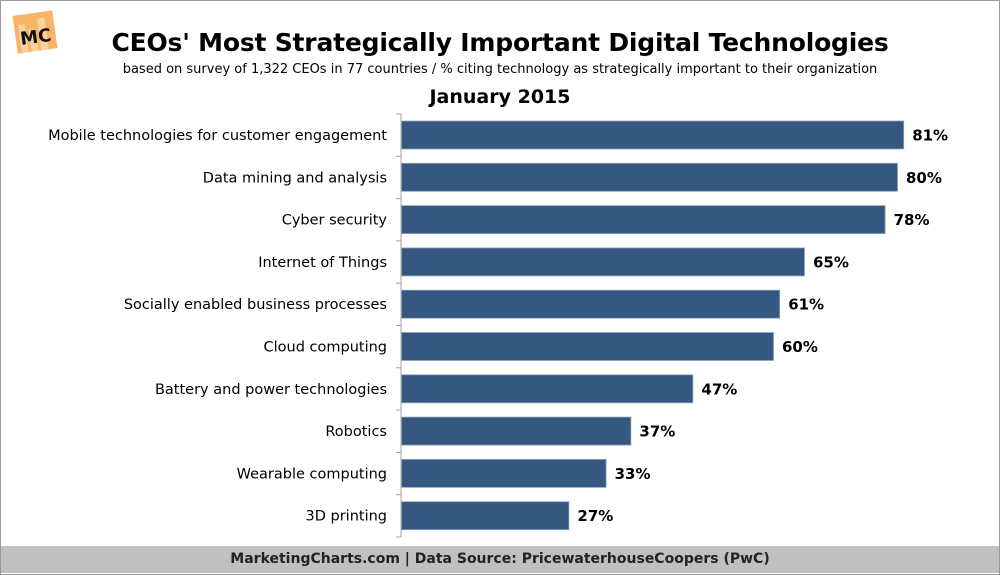 This screenshot has width=1000, height=575. What do you see at coordinates (312, 474) in the screenshot?
I see `category-label: Wearable computing` at bounding box center [312, 474].